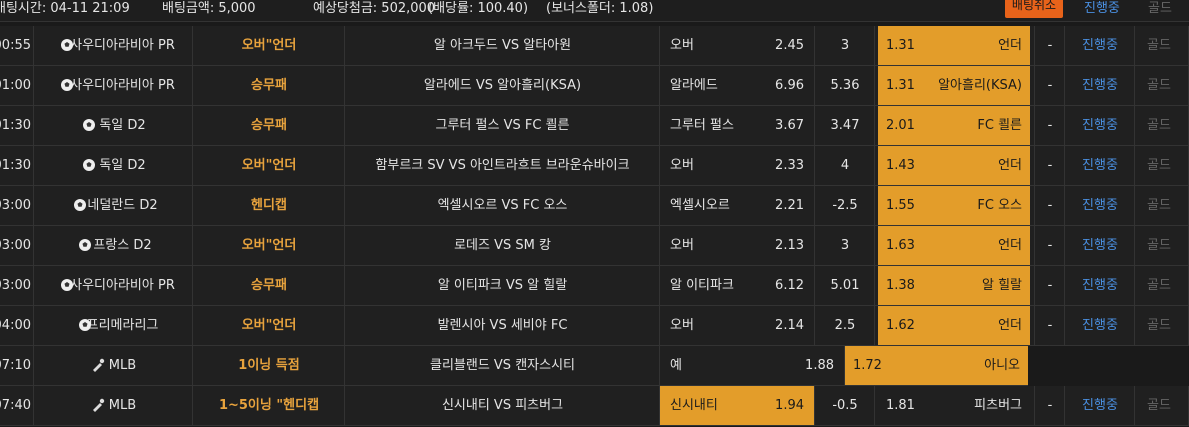 This screenshot has width=1189, height=427. I want to click on match-cell: 알 이티파크 VS 알 힐랄, so click(502, 286).